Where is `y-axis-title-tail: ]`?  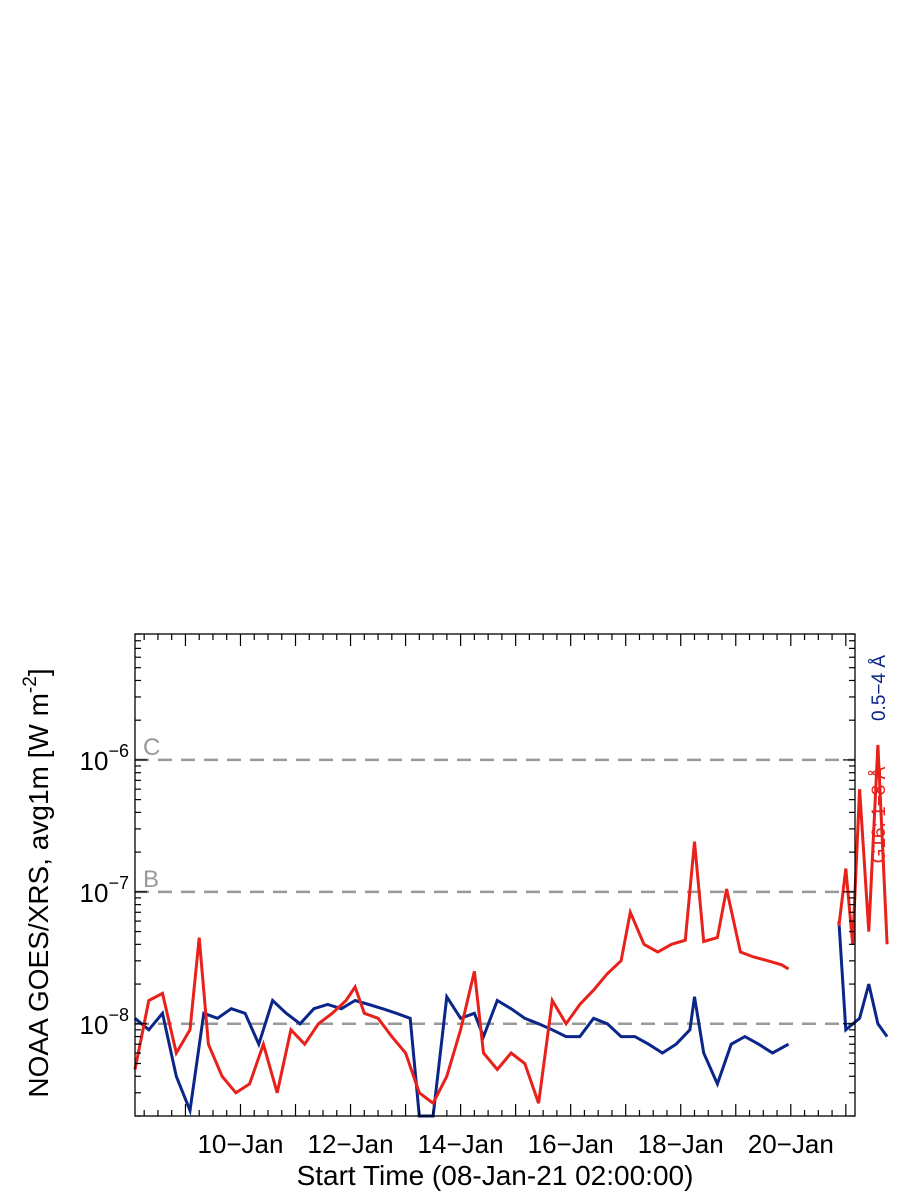
y-axis-title-tail: ] is located at coordinates (38, 672).